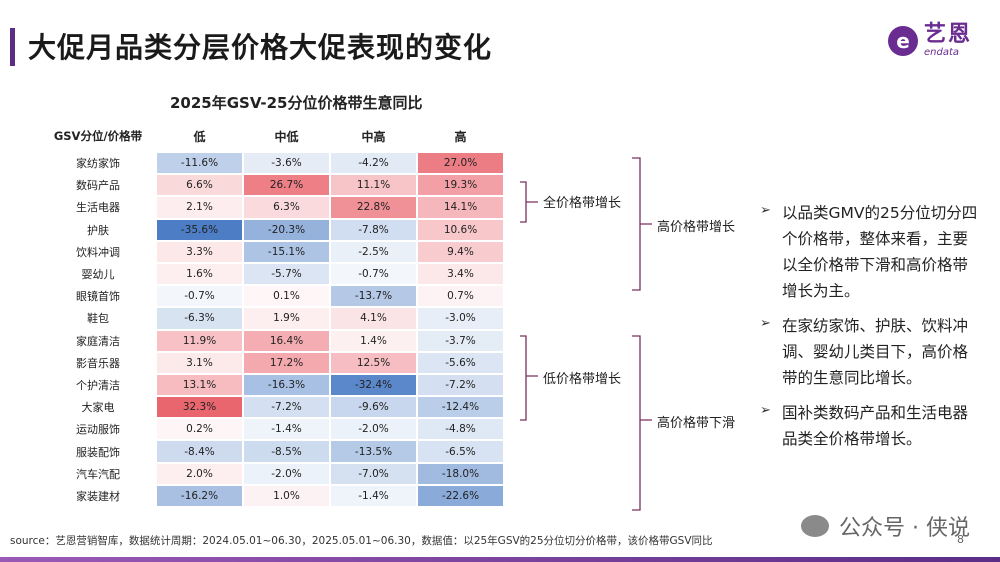  I want to click on heatmap-row: 鞋包 -6.3% 1.9% 4.1% -3.0%, so click(272, 318).